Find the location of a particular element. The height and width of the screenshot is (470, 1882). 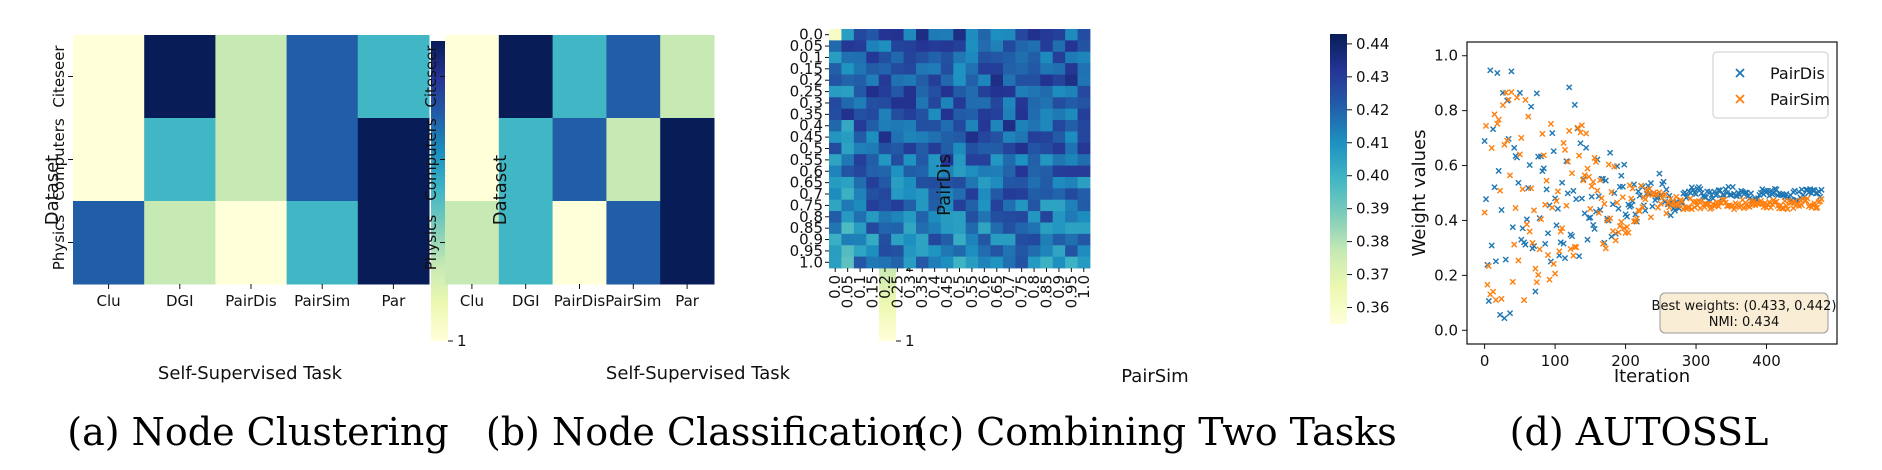

x-tick-label: 0.0 is located at coordinates (835, 287).